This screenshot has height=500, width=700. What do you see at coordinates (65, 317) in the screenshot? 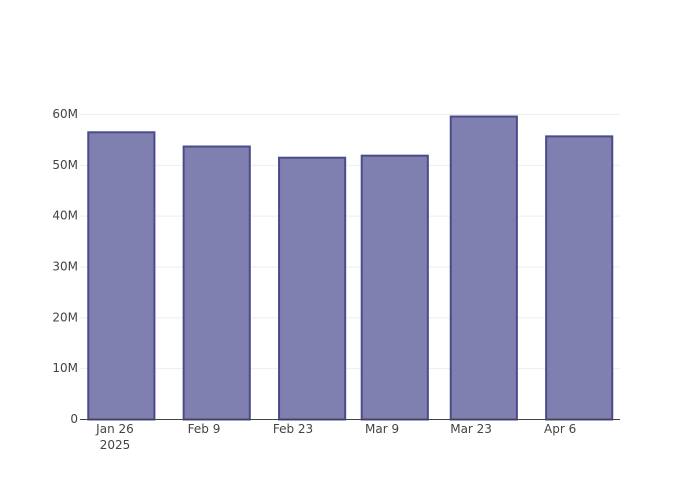
I see `y-tick-label: 20M` at bounding box center [65, 317].